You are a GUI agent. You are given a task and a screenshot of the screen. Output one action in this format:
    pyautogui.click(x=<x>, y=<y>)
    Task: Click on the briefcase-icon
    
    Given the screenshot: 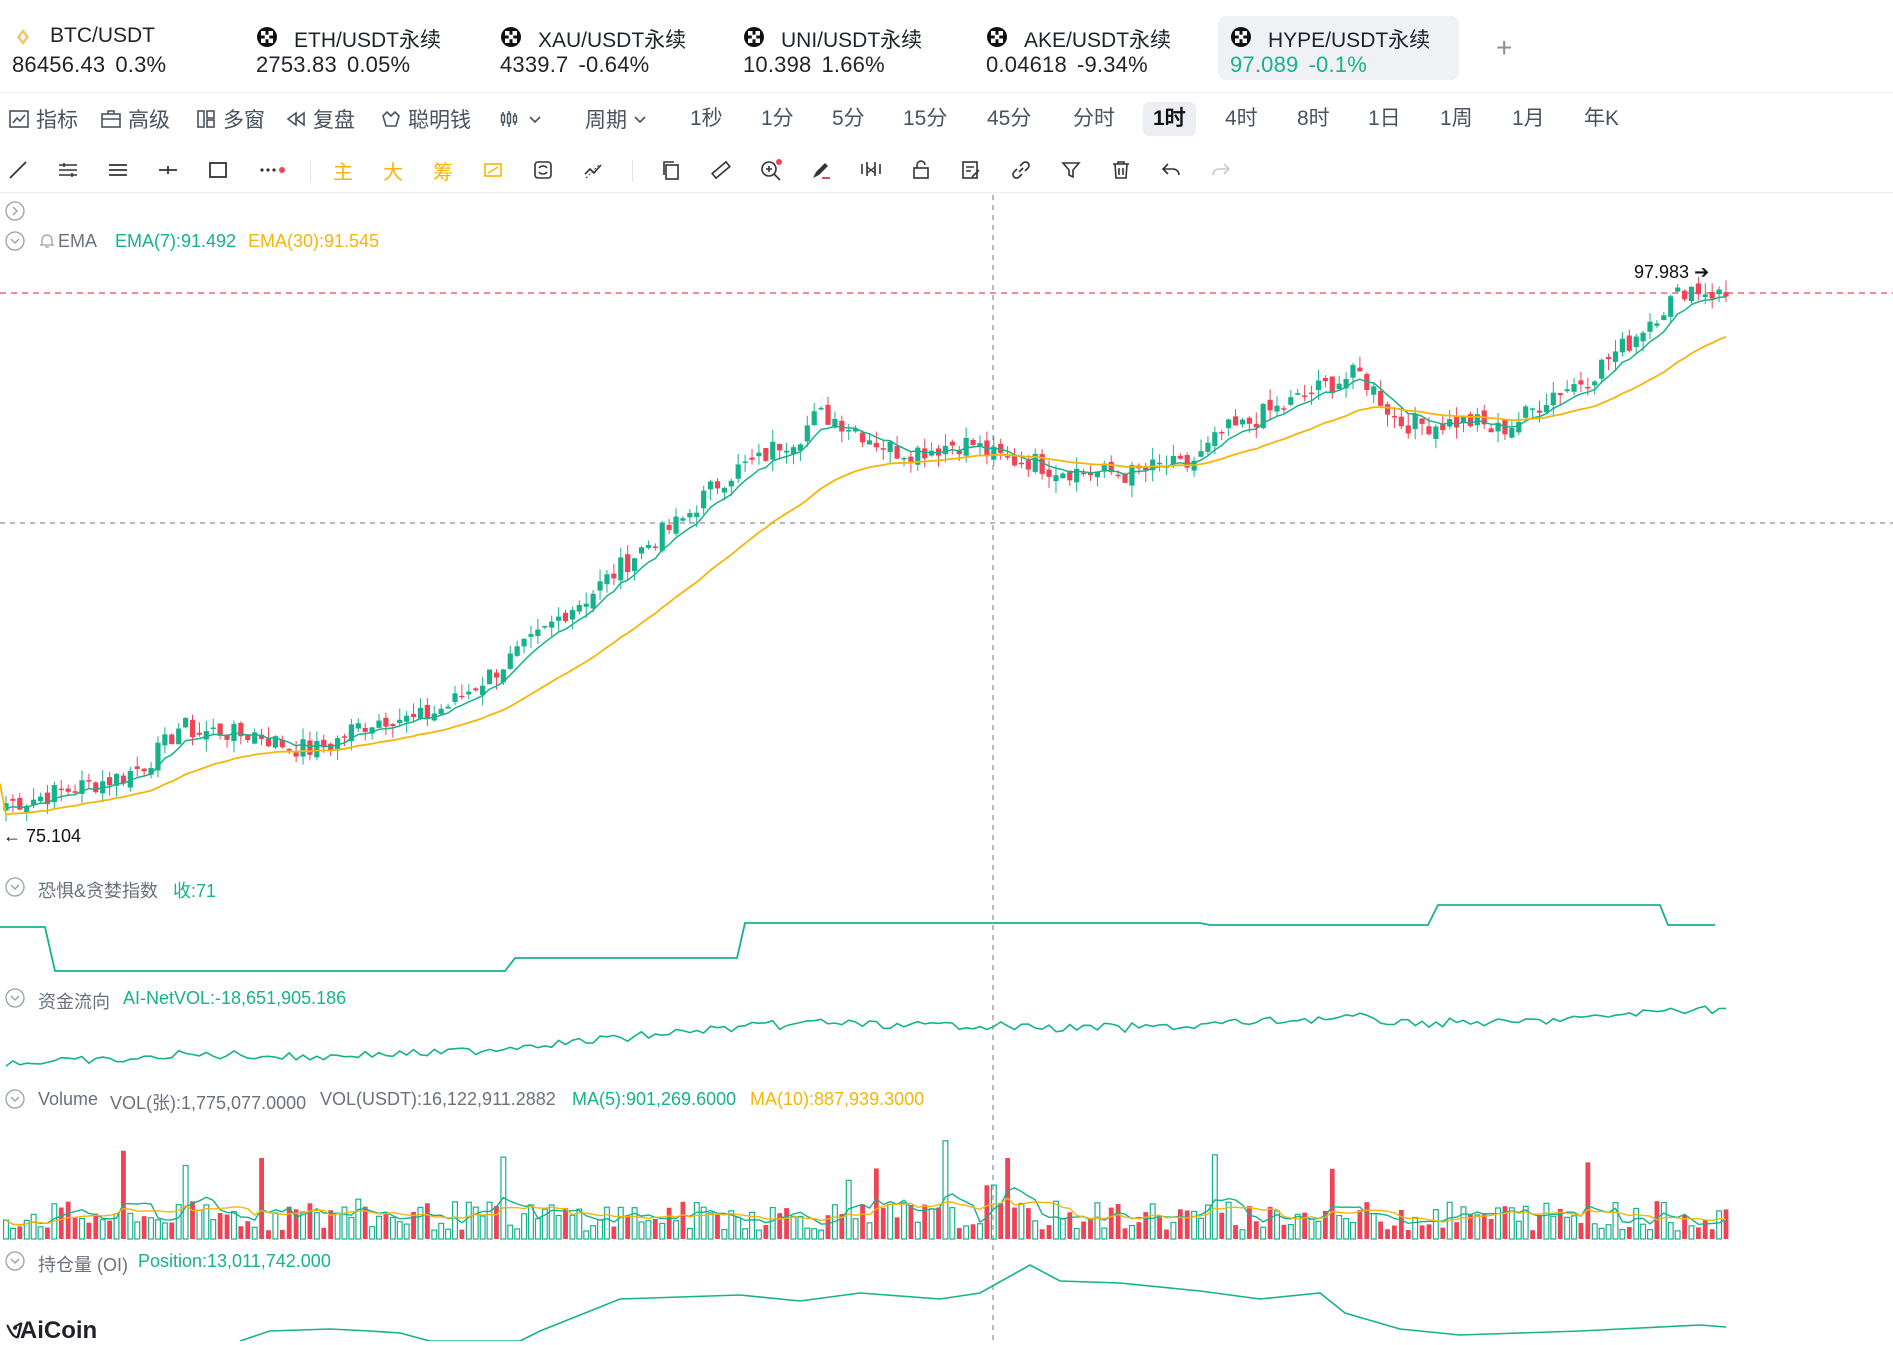 What is the action you would take?
    pyautogui.click(x=111, y=119)
    